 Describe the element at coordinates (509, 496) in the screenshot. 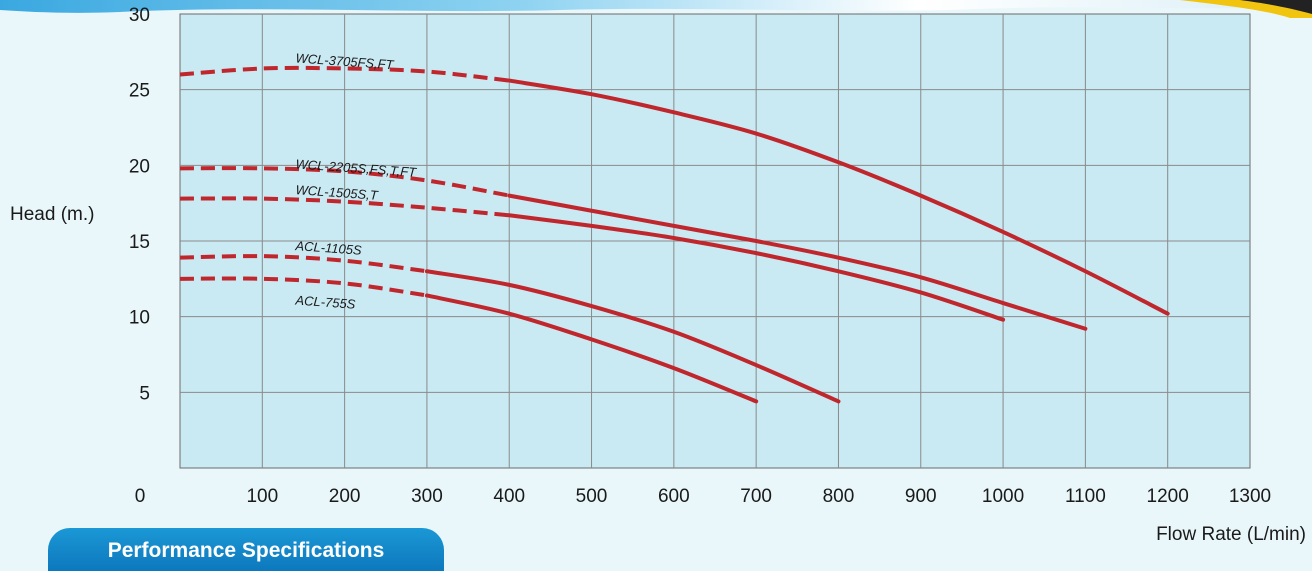

I see `x-tick-label: 400` at that location.